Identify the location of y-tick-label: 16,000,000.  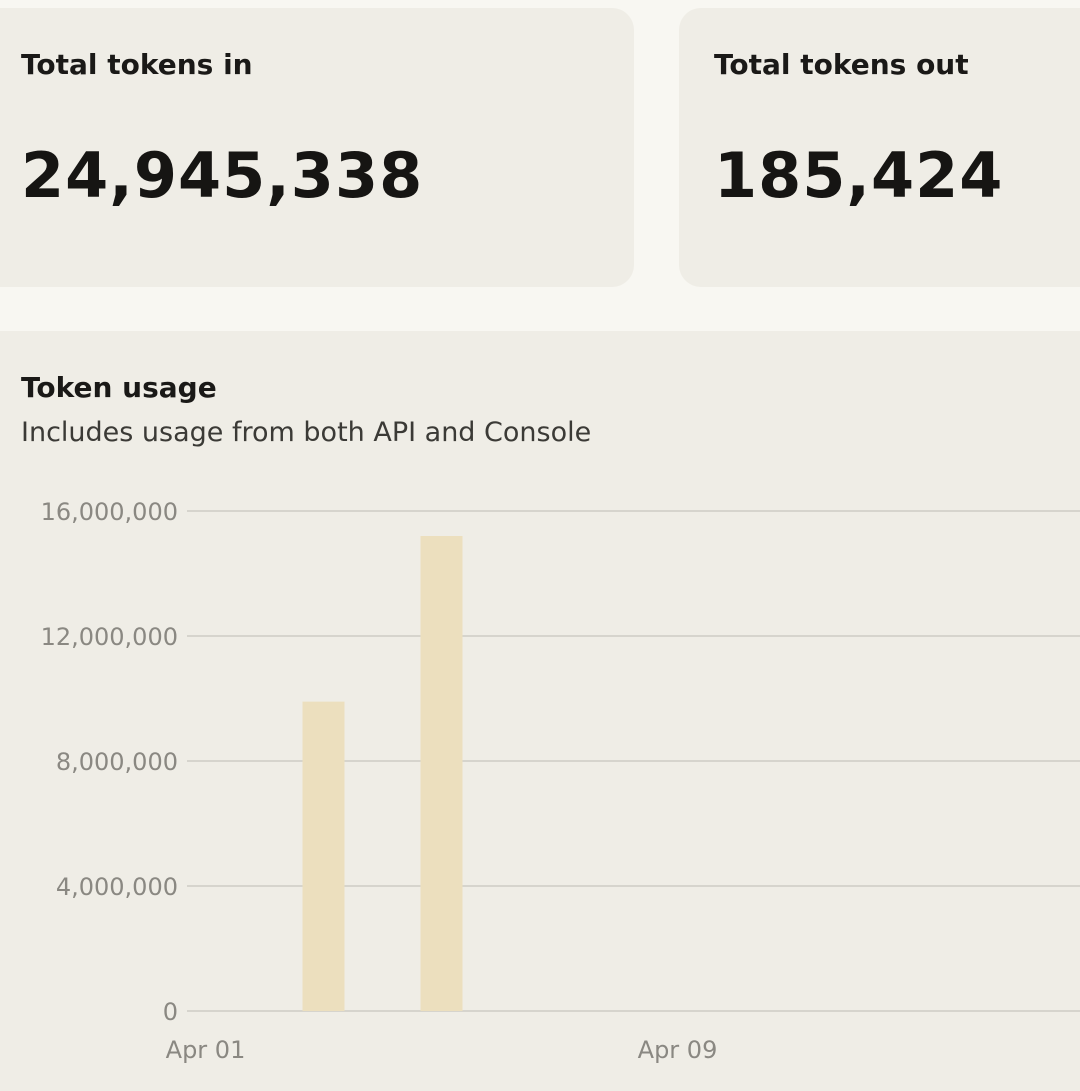
(109, 512).